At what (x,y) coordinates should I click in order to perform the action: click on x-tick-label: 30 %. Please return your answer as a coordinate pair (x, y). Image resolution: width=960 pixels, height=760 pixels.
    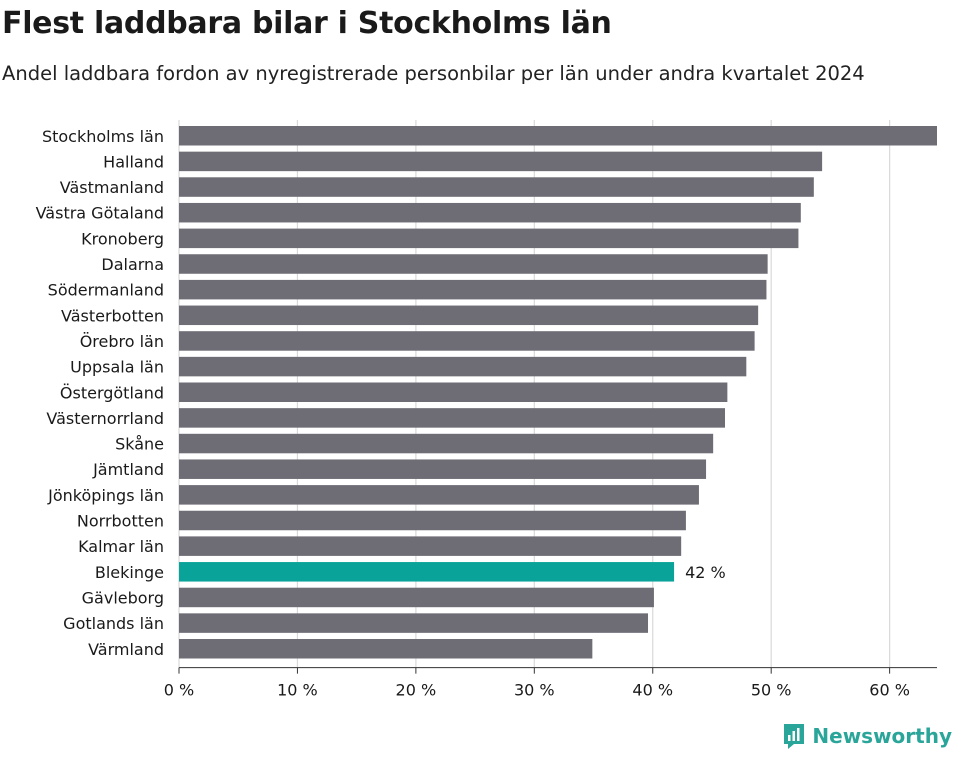
    Looking at the image, I should click on (534, 690).